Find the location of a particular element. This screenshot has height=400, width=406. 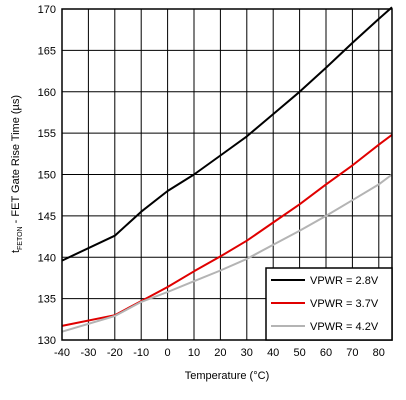

x-tick-label: 50 is located at coordinates (299, 353).